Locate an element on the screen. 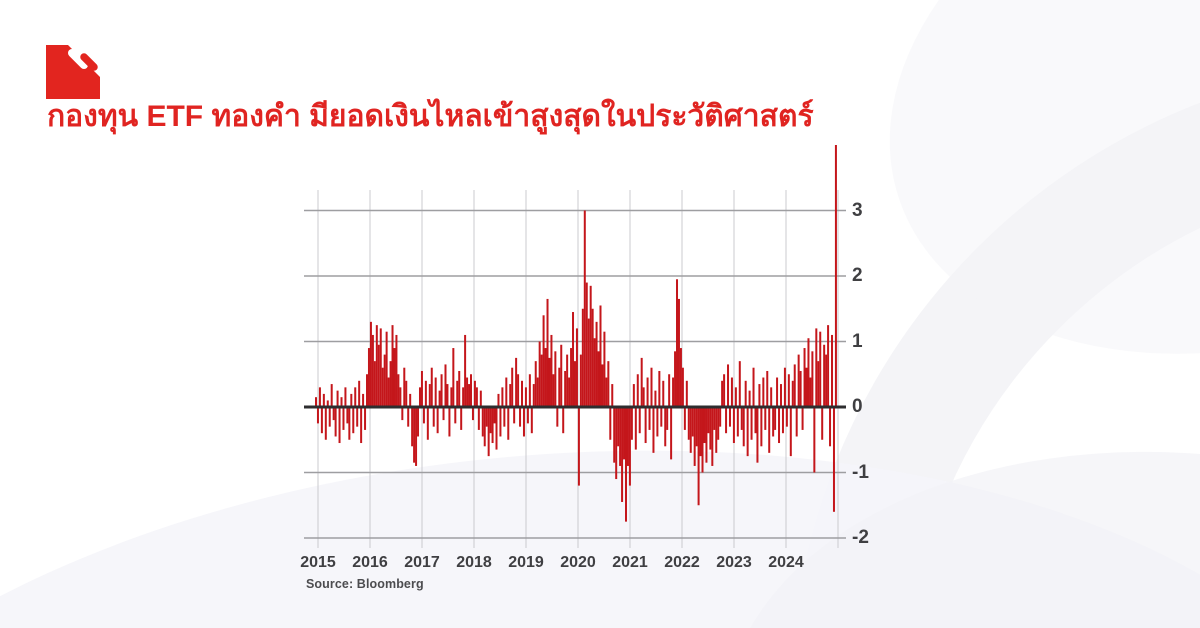 Image resolution: width=1200 pixels, height=628 pixels. y-axis-tick-label: 2 is located at coordinates (857, 275).